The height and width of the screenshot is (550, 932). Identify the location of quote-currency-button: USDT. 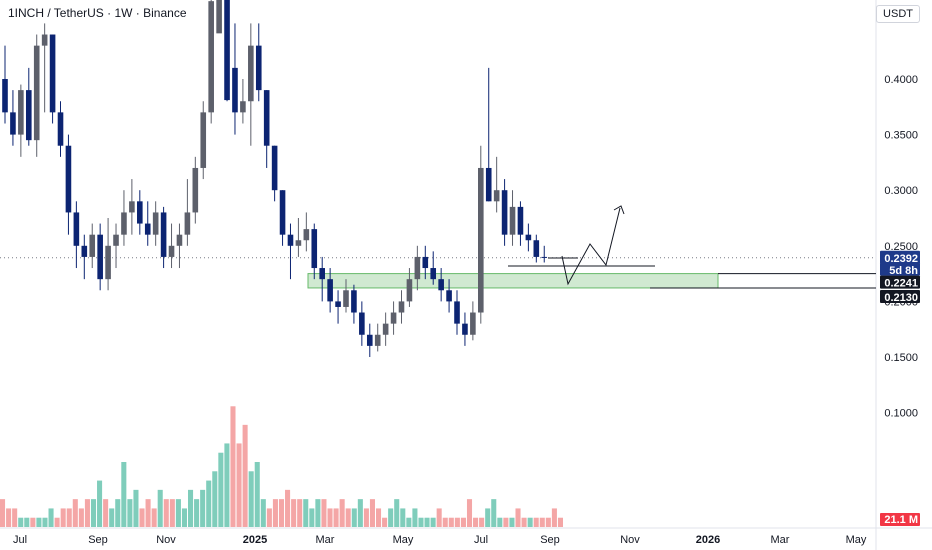
(898, 14).